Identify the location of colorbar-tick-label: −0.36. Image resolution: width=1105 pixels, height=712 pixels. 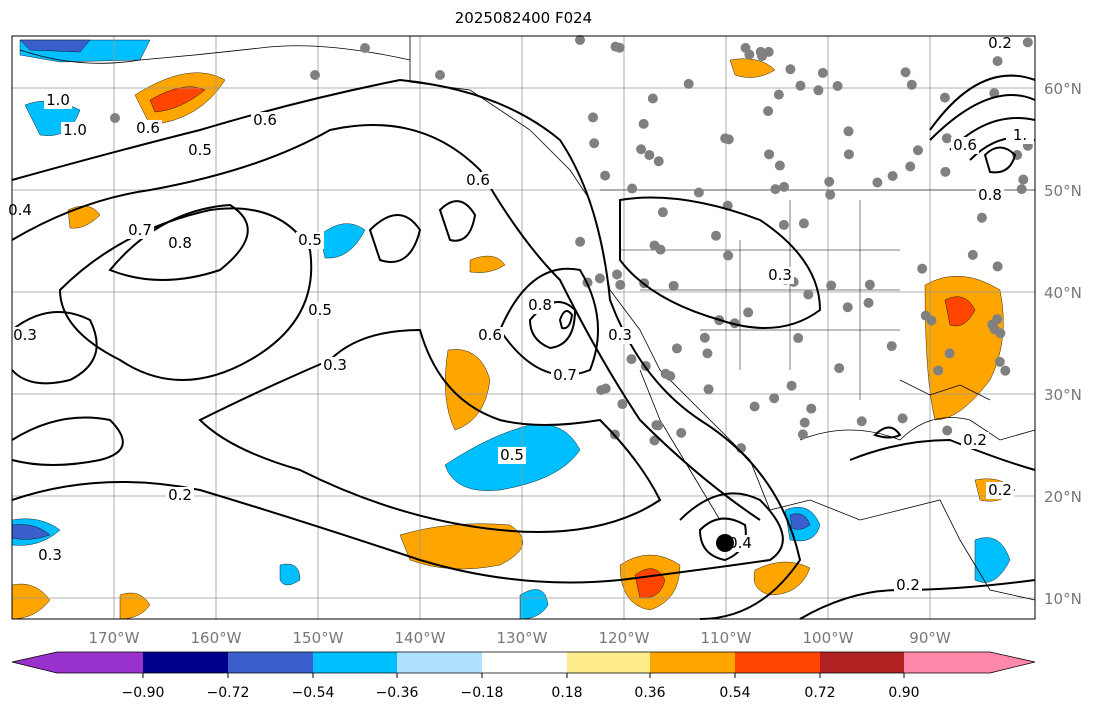
(397, 693).